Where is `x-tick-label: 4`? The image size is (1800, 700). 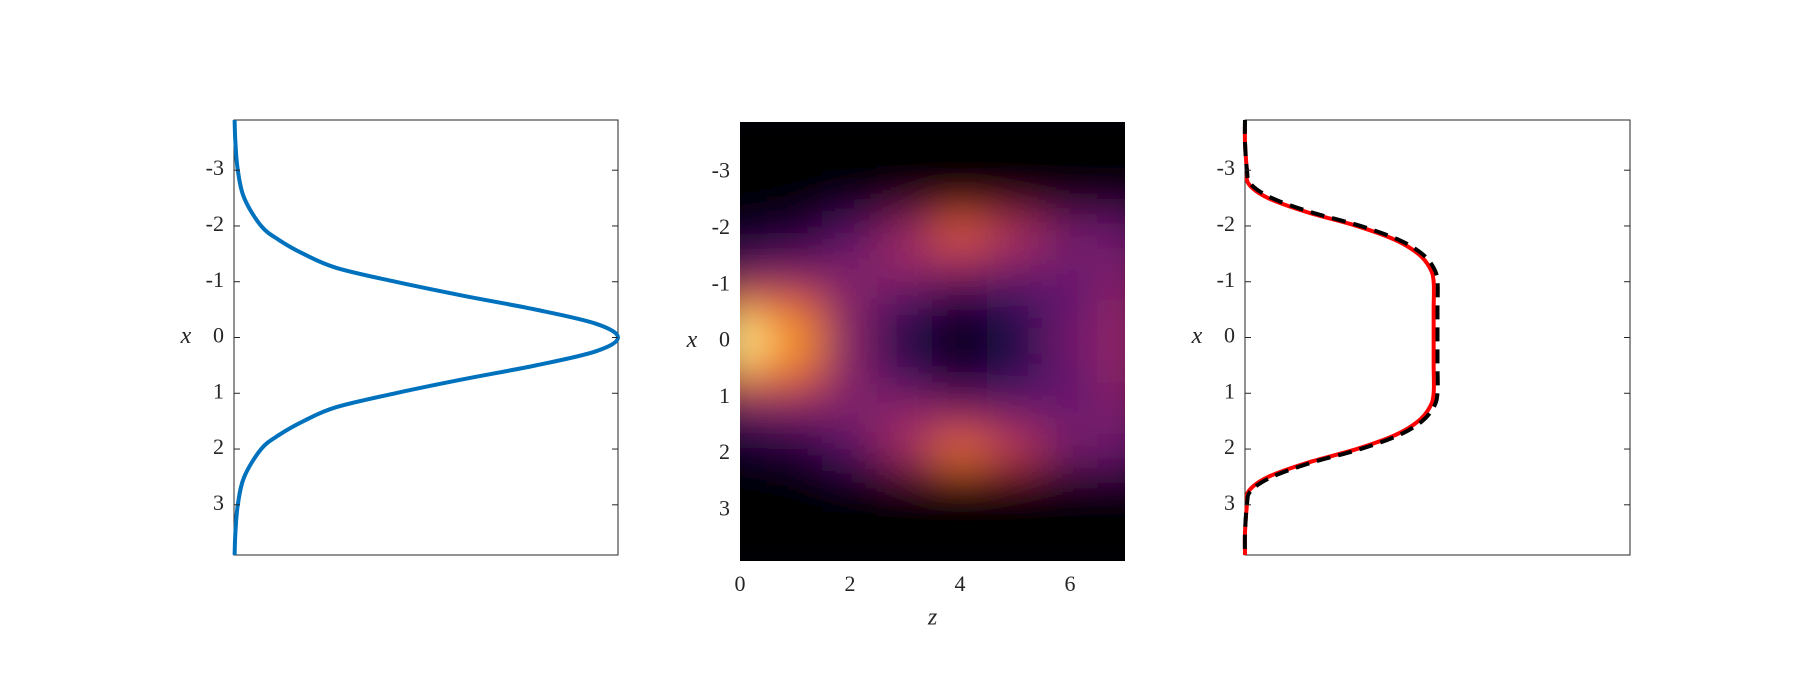 x-tick-label: 4 is located at coordinates (960, 583).